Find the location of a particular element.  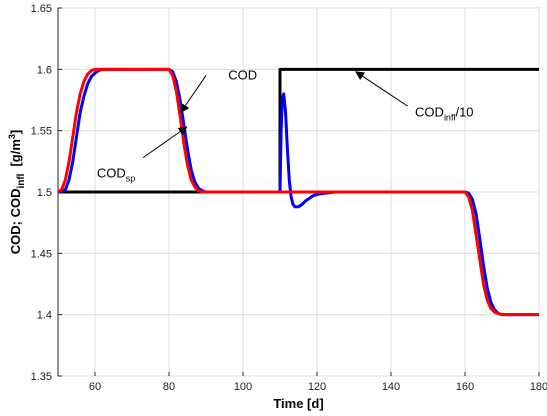

y-tick-label: 1.55 is located at coordinates (41, 132).